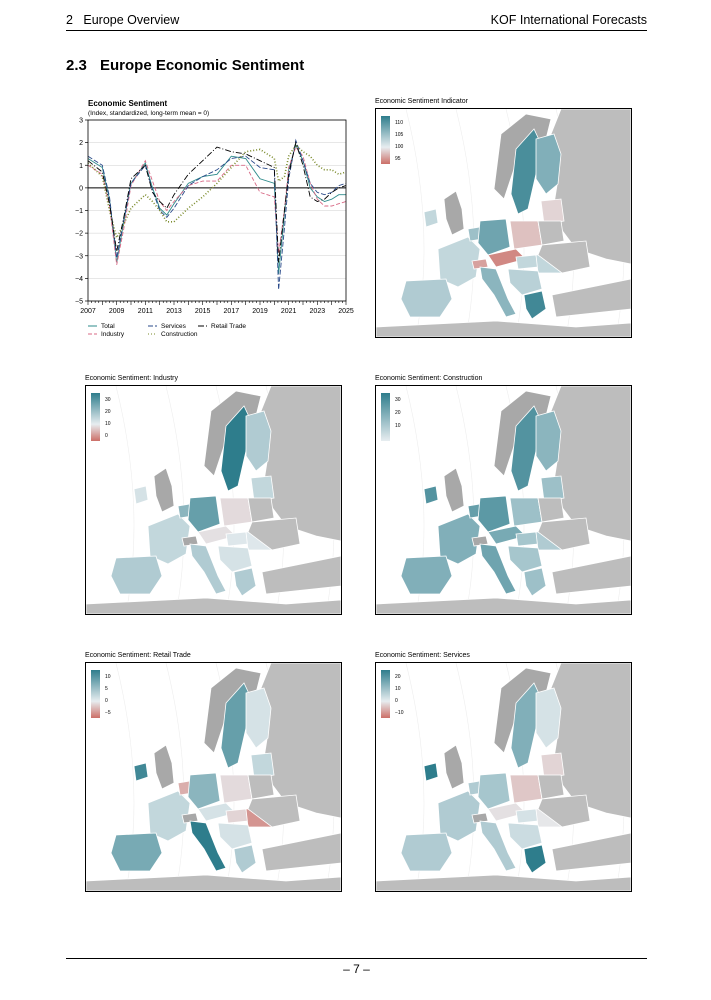  What do you see at coordinates (399, 147) in the screenshot?
I see `legend-tick-label: 100` at bounding box center [399, 147].